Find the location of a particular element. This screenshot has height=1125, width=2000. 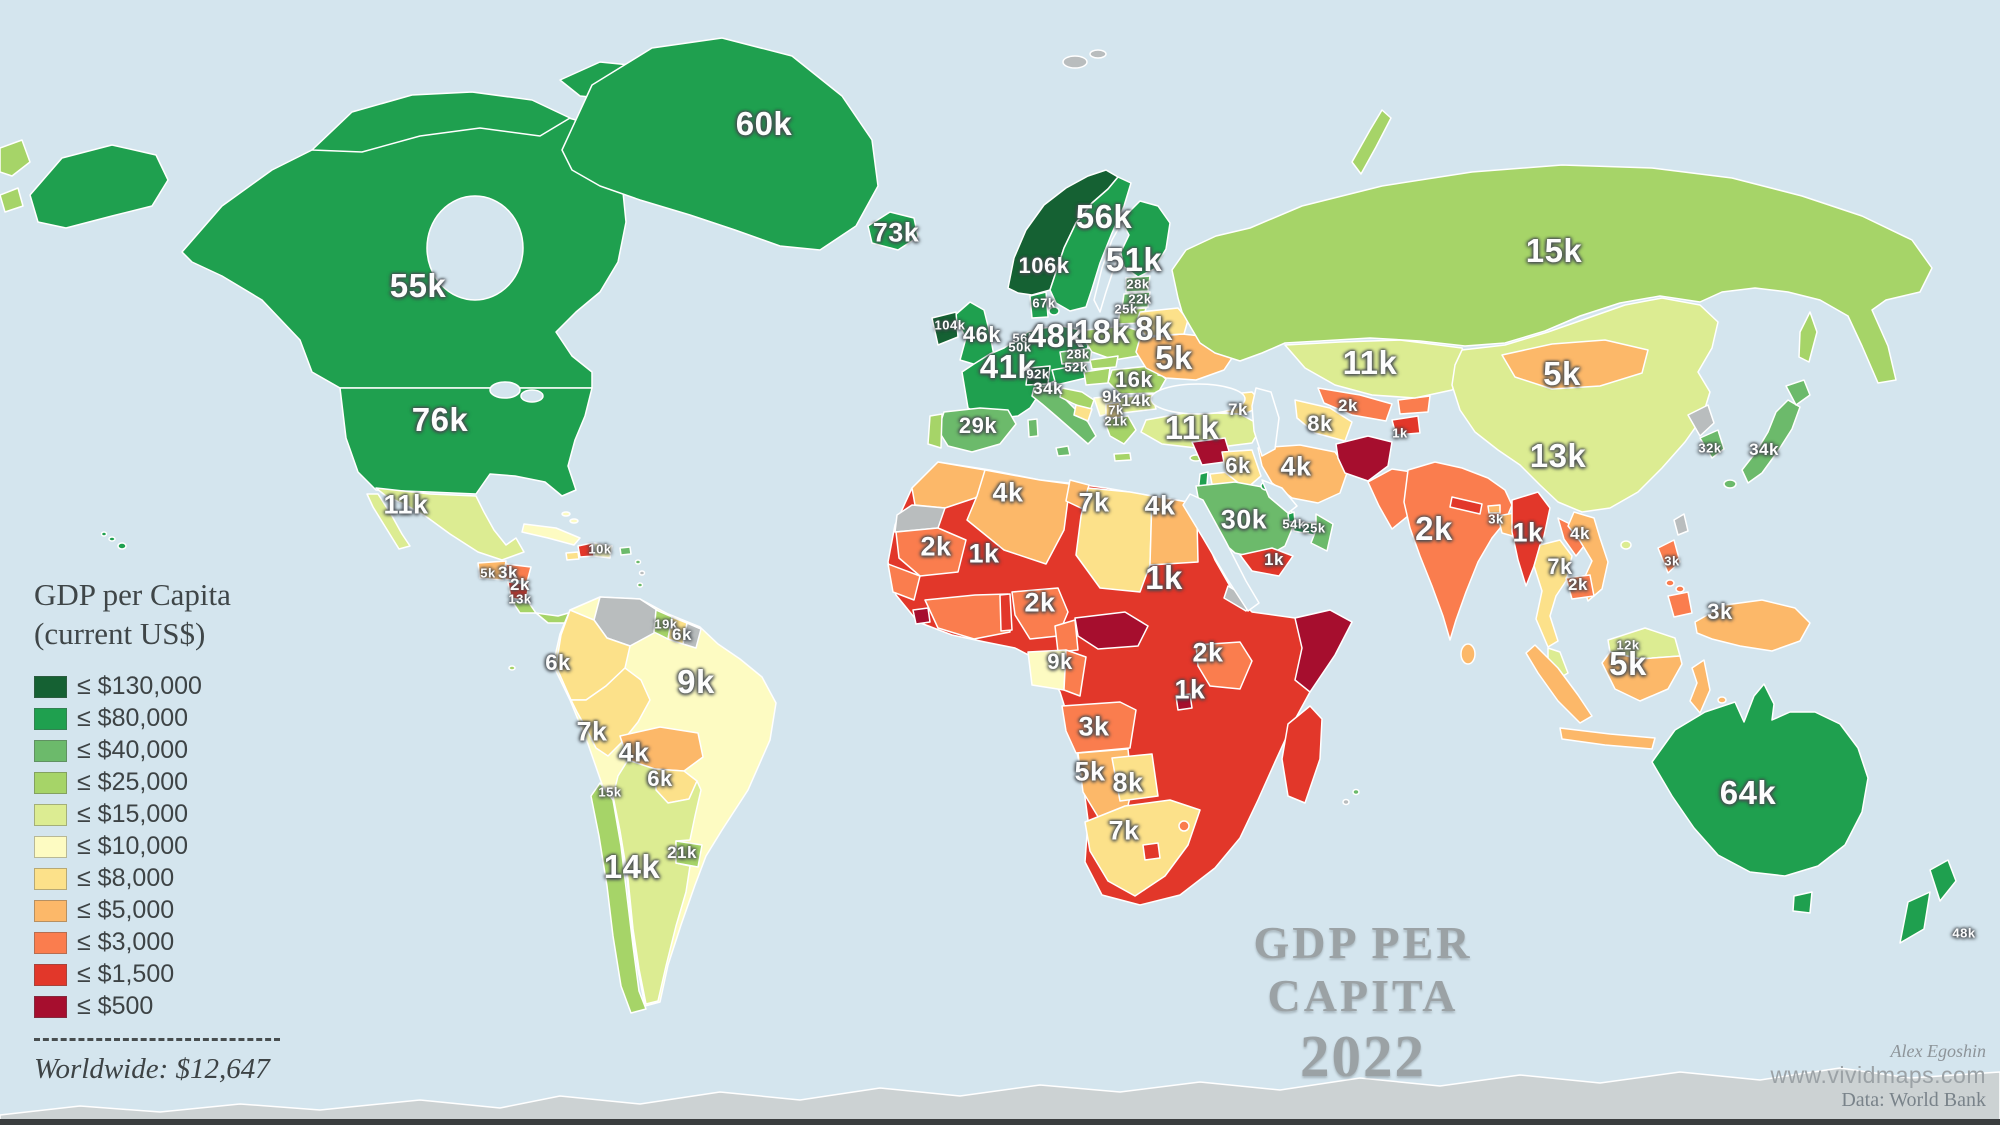

country-value-label: 30k is located at coordinates (1244, 519).